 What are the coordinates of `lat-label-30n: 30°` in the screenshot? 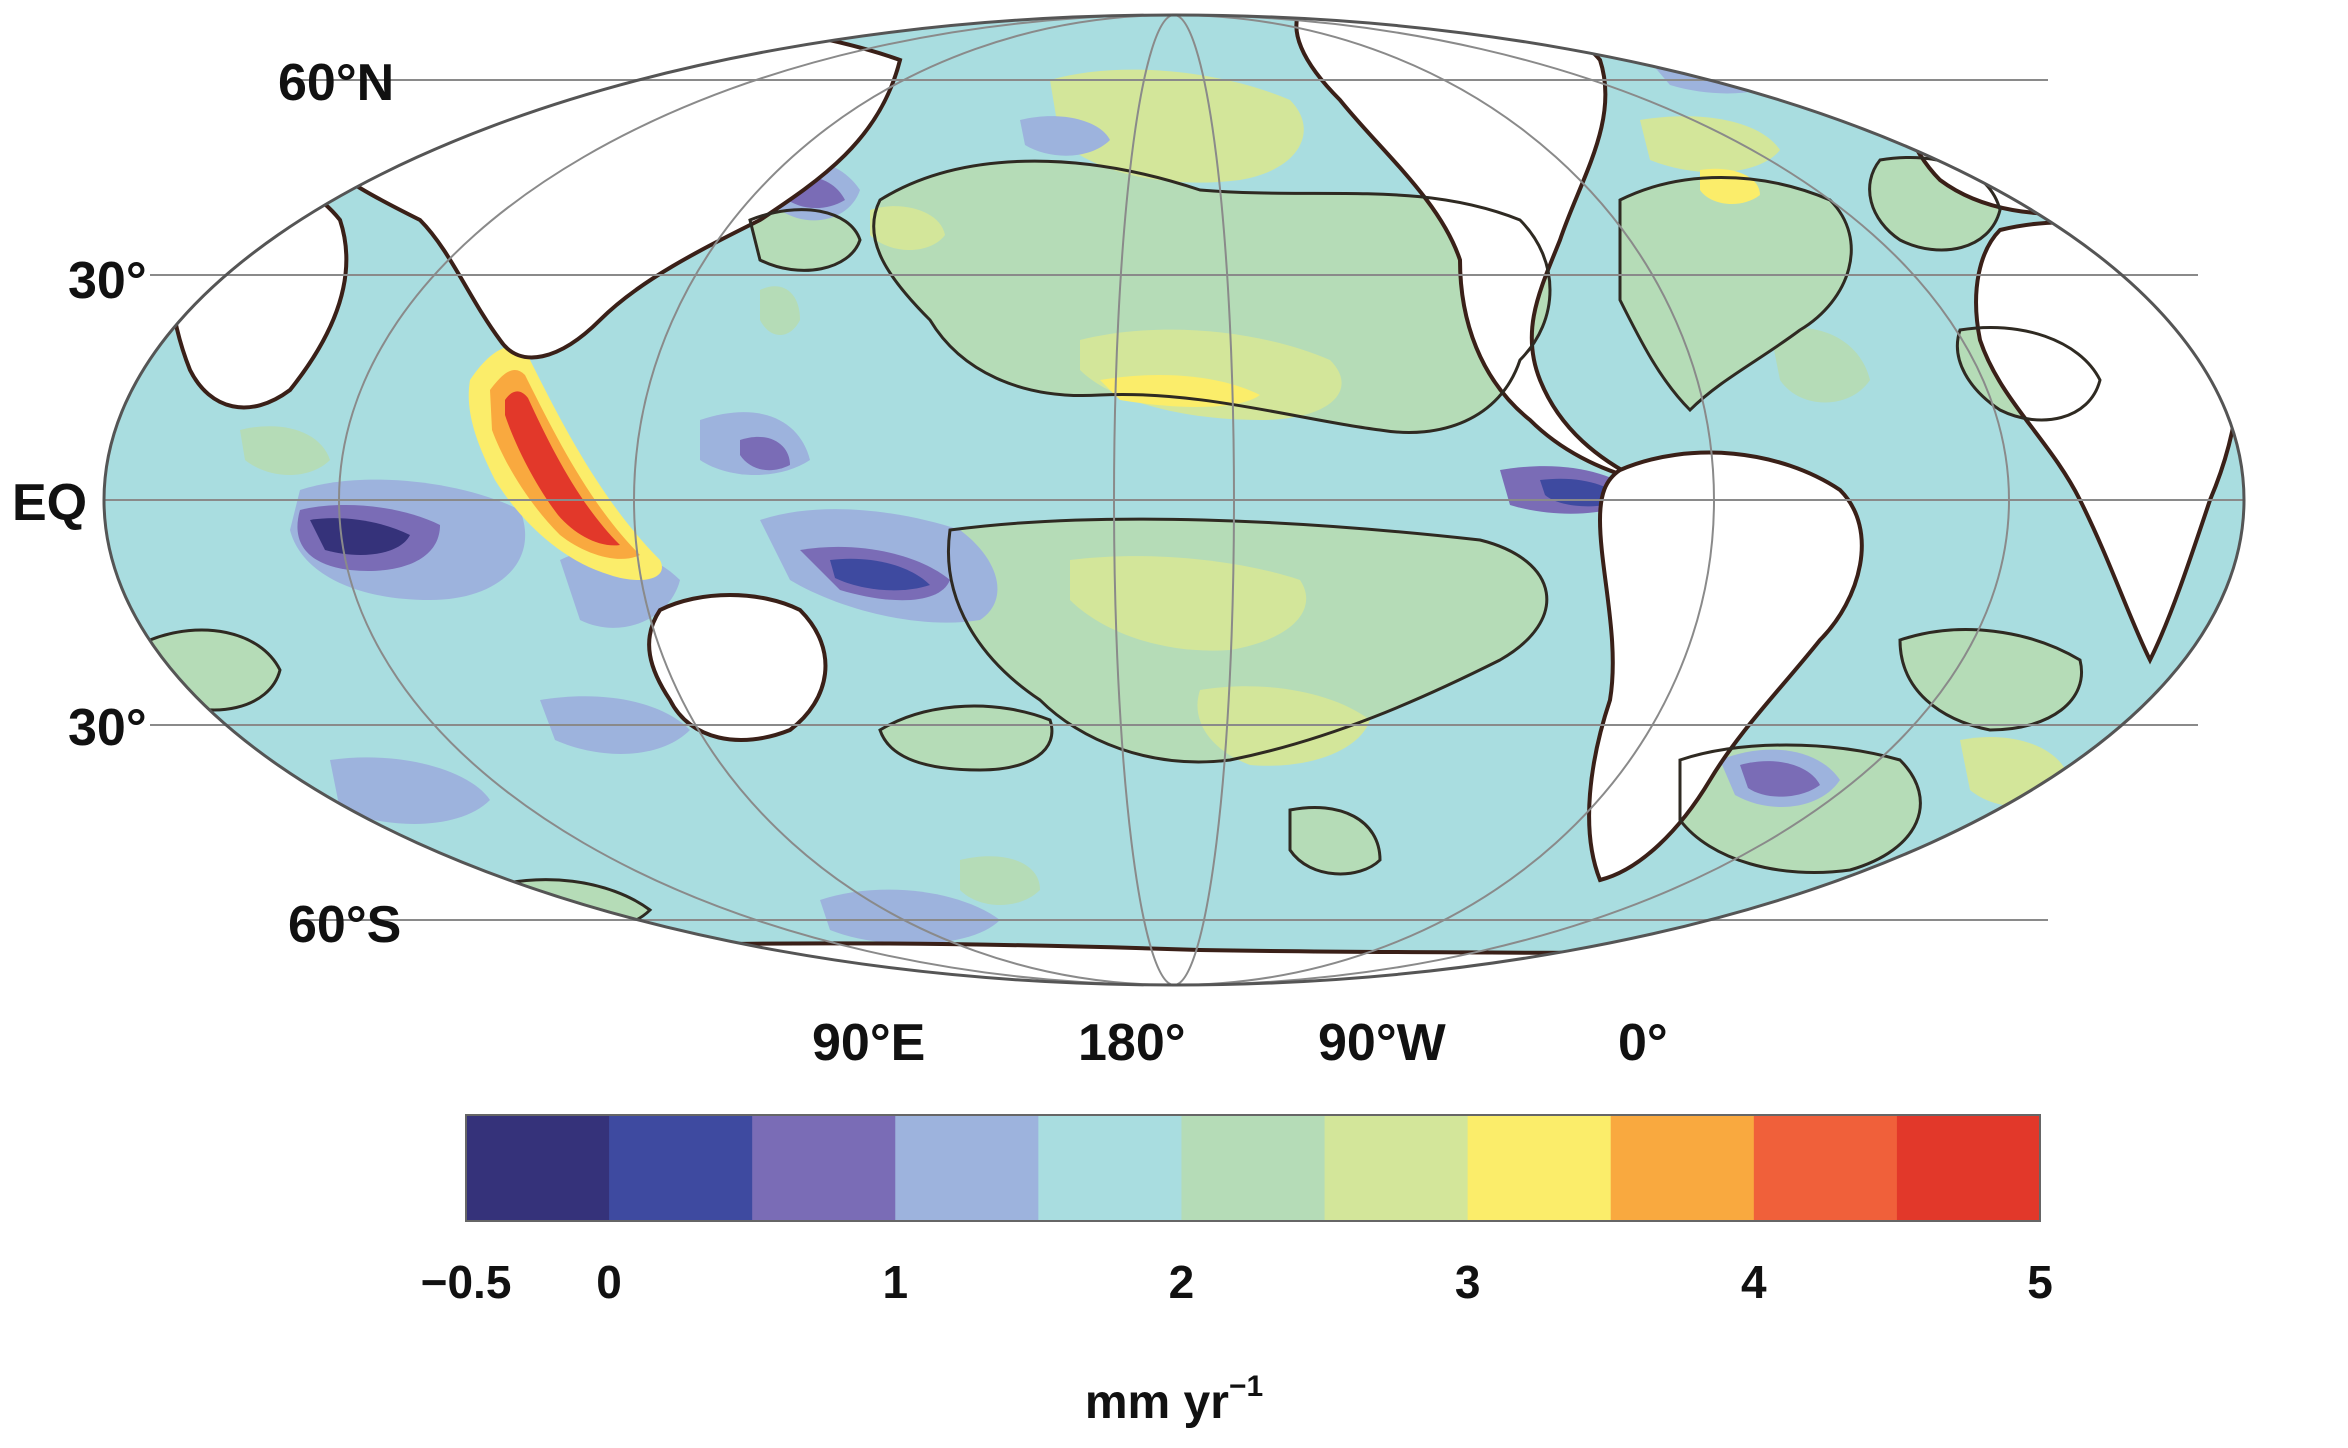 It's located at (107, 281).